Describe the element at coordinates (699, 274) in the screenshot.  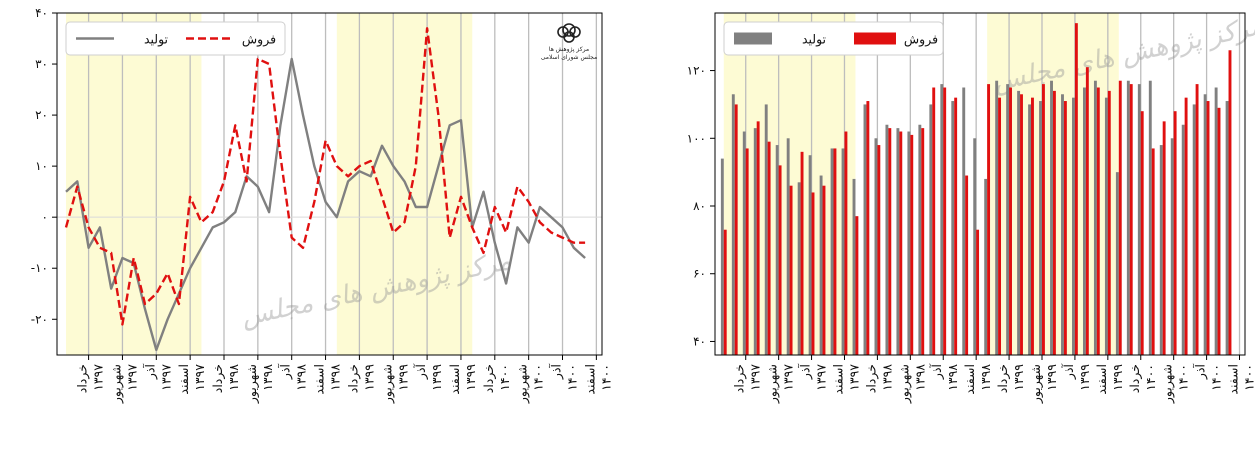
I see `y-tick-label: ۶۰` at that location.